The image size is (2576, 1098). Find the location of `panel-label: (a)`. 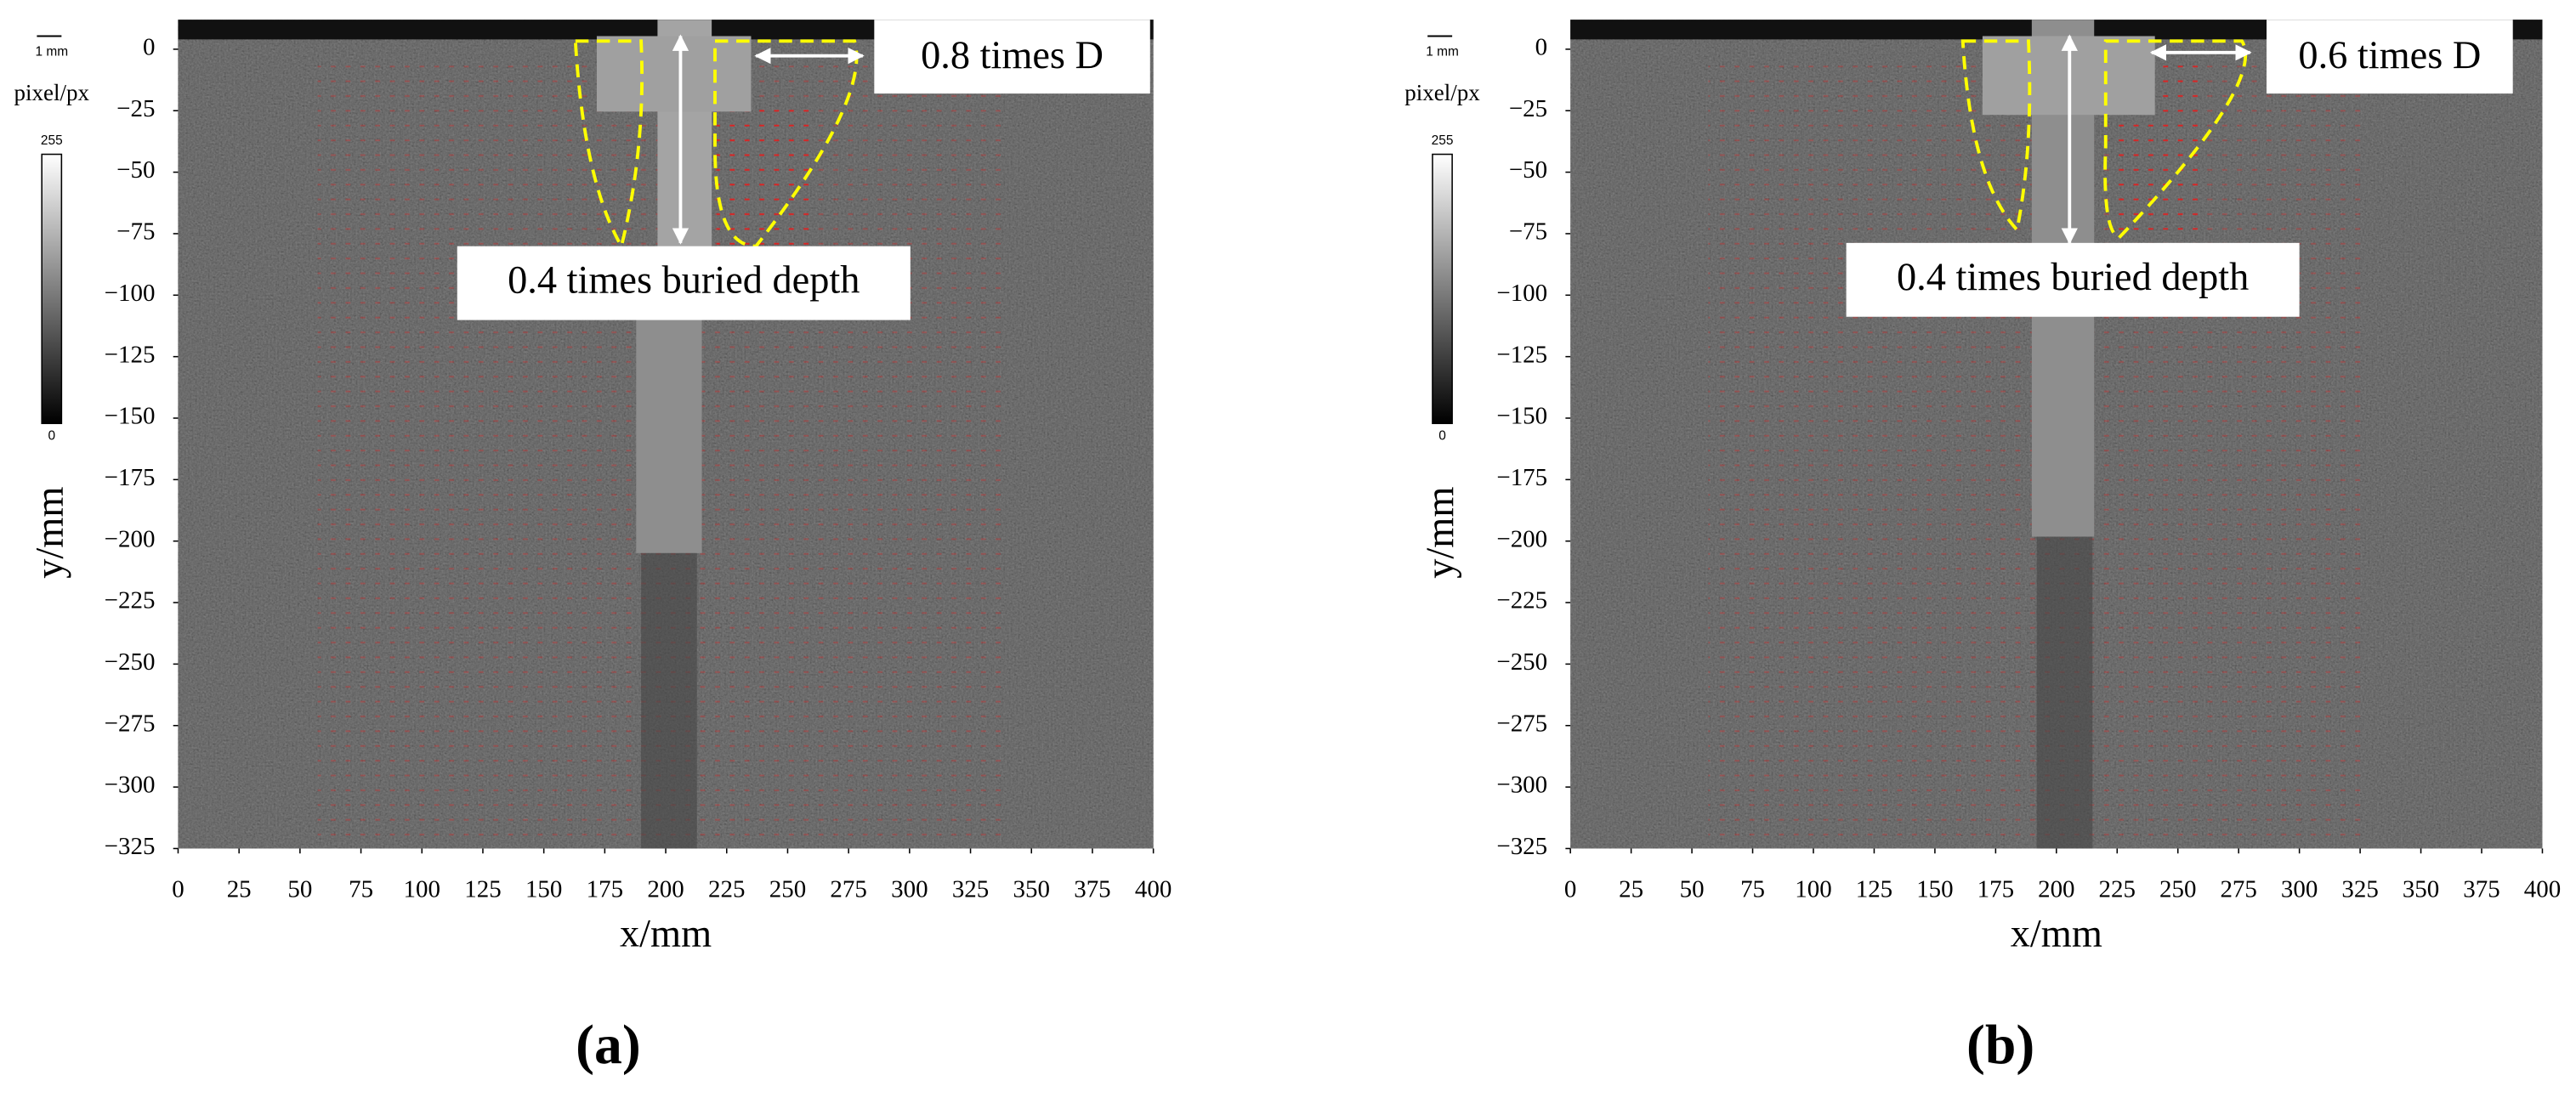

panel-label: (a) is located at coordinates (609, 1045).